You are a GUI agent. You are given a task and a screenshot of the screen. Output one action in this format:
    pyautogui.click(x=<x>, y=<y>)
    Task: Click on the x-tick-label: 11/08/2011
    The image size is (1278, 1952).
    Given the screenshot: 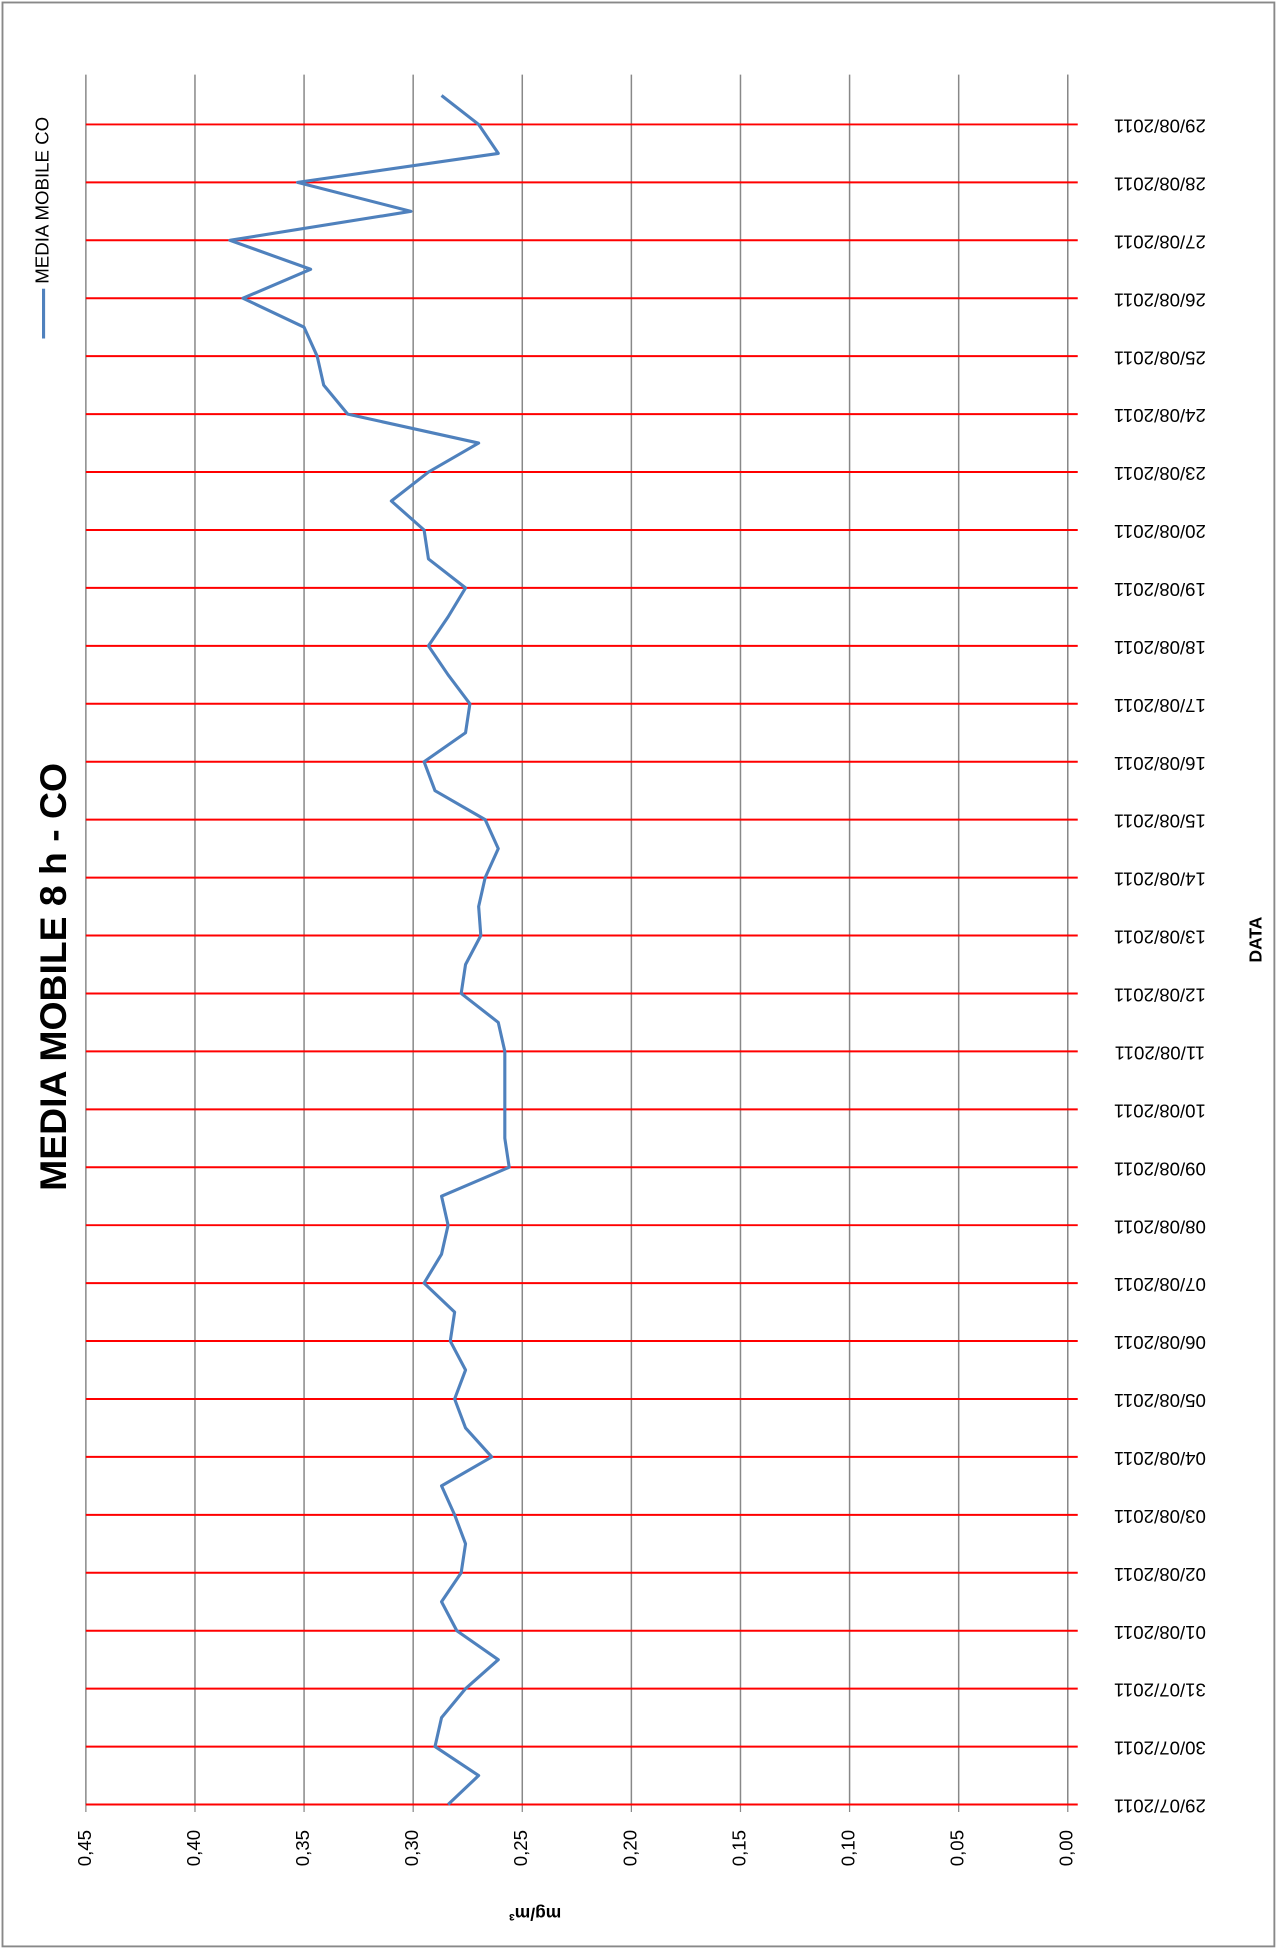 What is the action you would take?
    pyautogui.click(x=1160, y=1052)
    